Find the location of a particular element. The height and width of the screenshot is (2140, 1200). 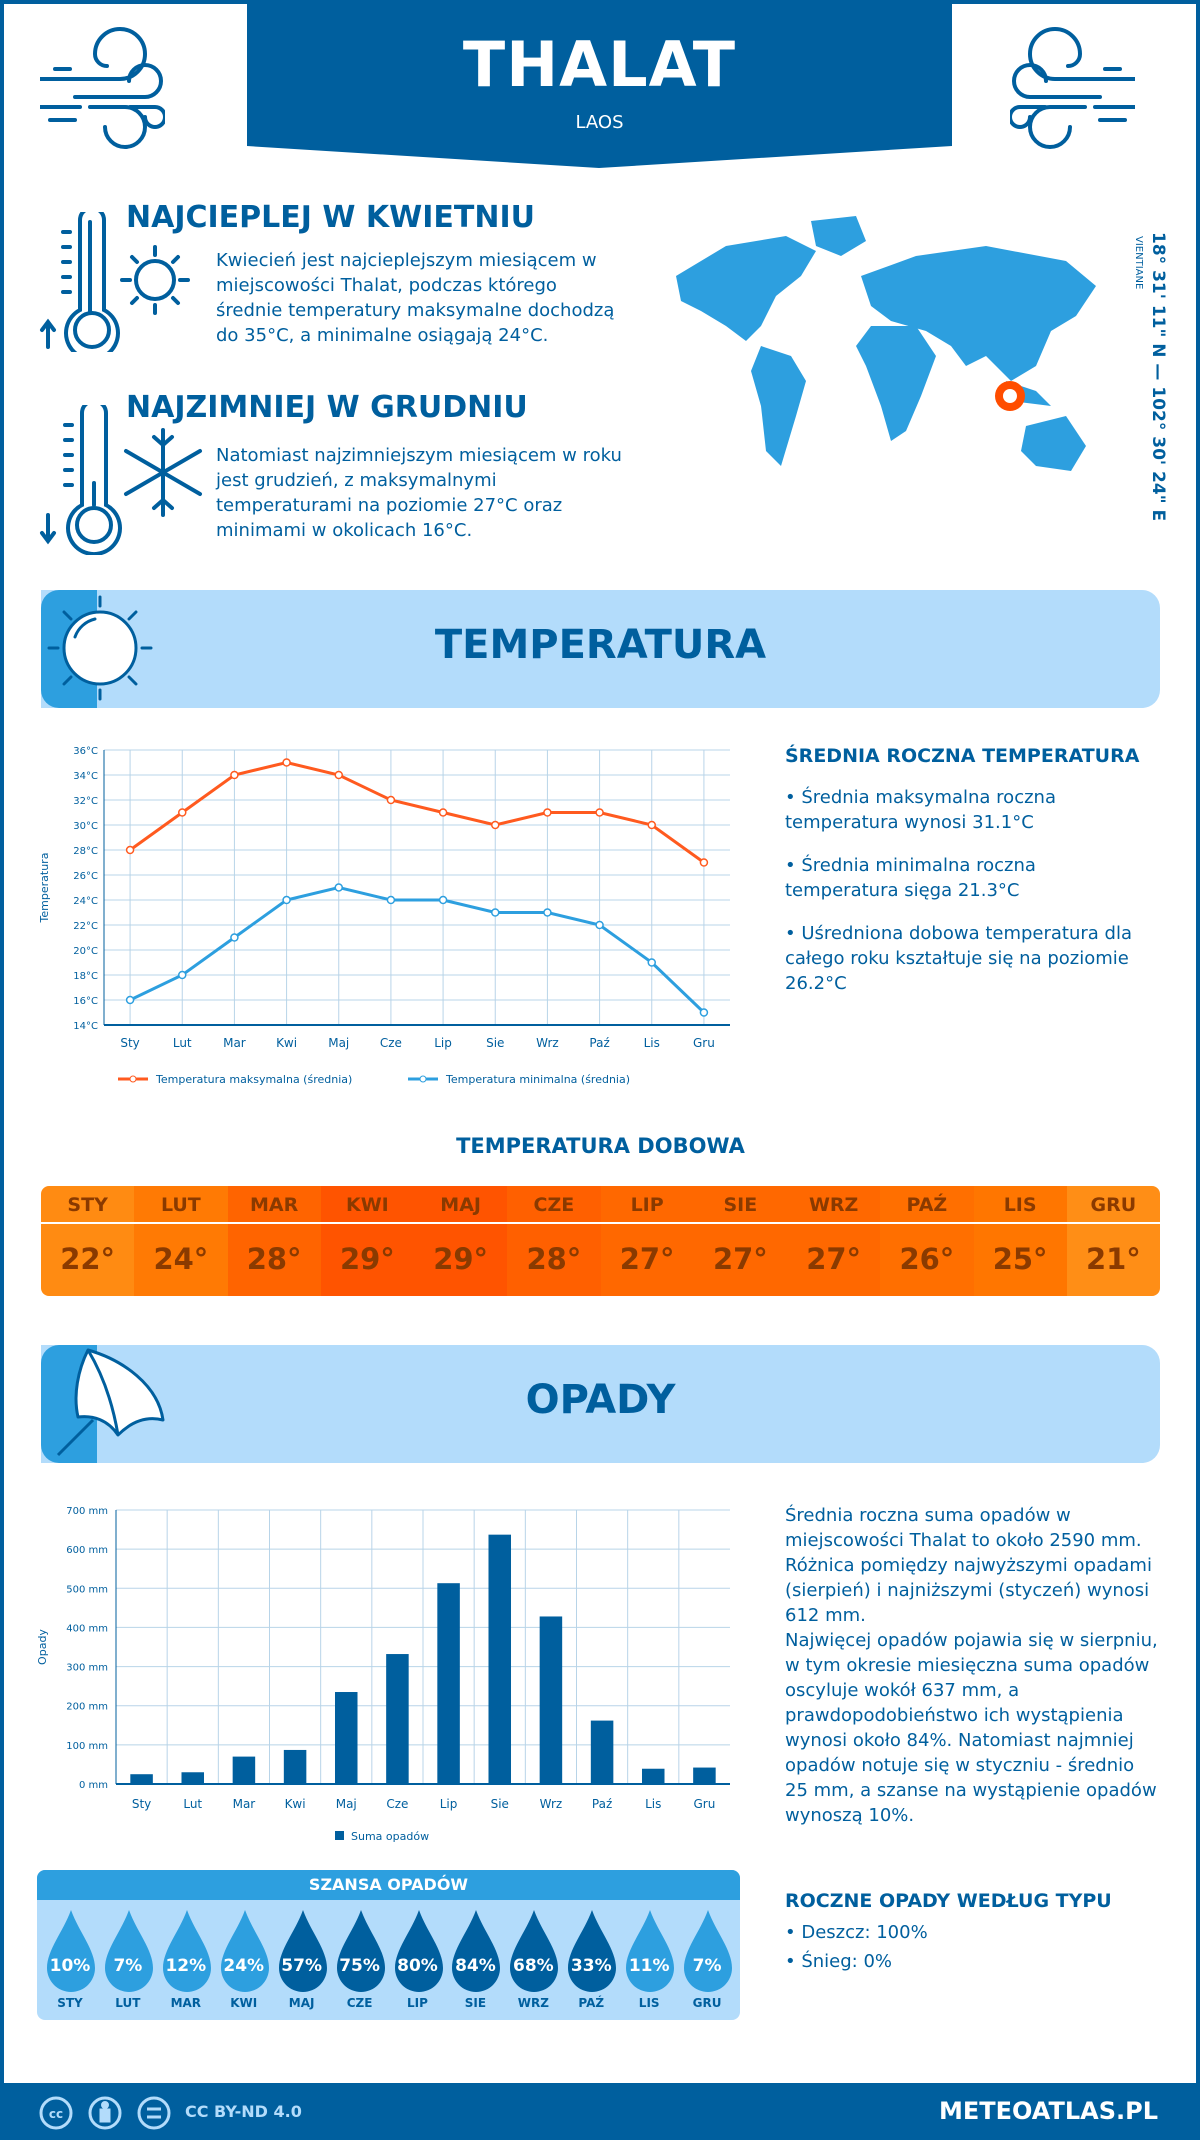

rain-chance-title: SZANSA OPADÓW is located at coordinates (388, 1885).